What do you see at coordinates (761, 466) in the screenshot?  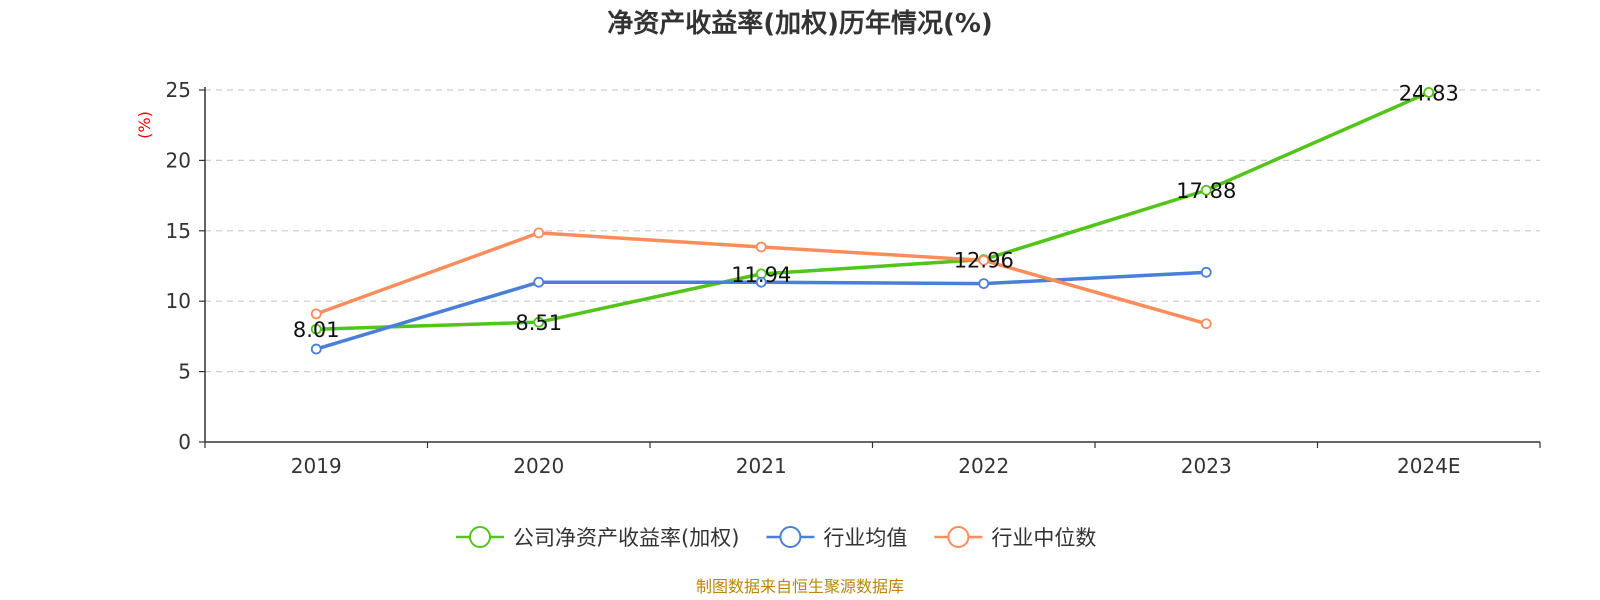 I see `x-tick-label: 2021` at bounding box center [761, 466].